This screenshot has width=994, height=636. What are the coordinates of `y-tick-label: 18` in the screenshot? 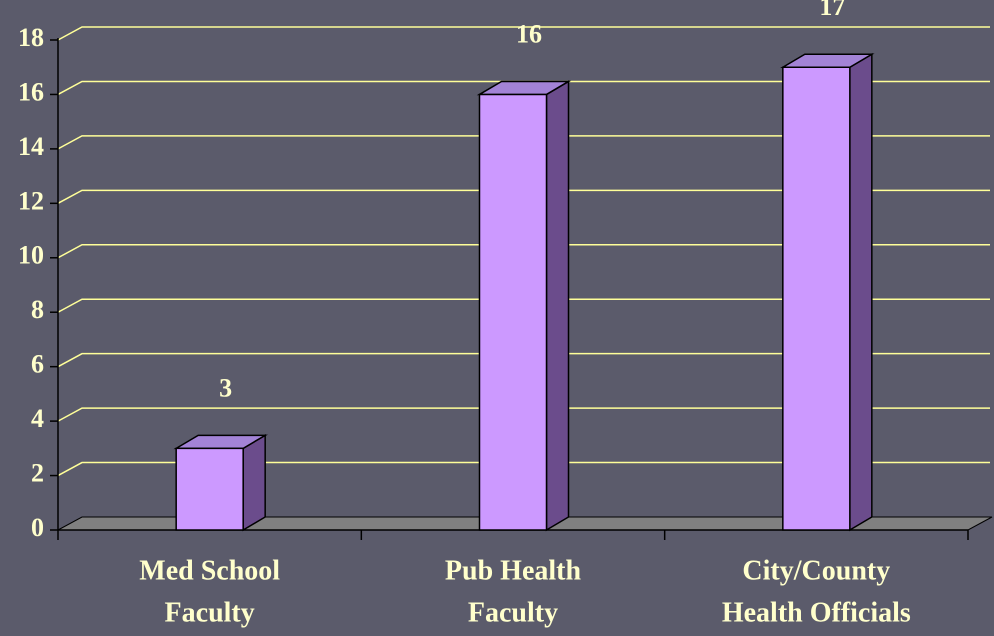 It's located at (31, 37).